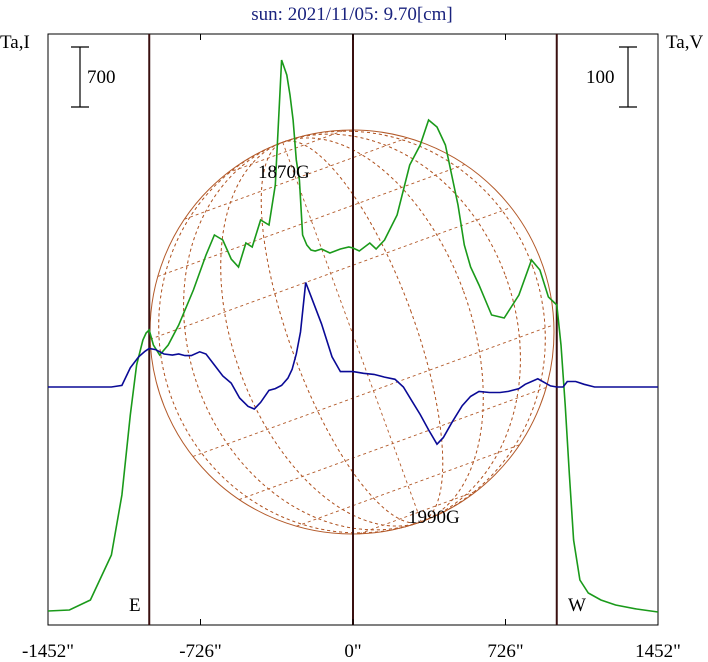 Image resolution: width=708 pixels, height=662 pixels. I want to click on annotation-1870G: 1870G, so click(284, 172).